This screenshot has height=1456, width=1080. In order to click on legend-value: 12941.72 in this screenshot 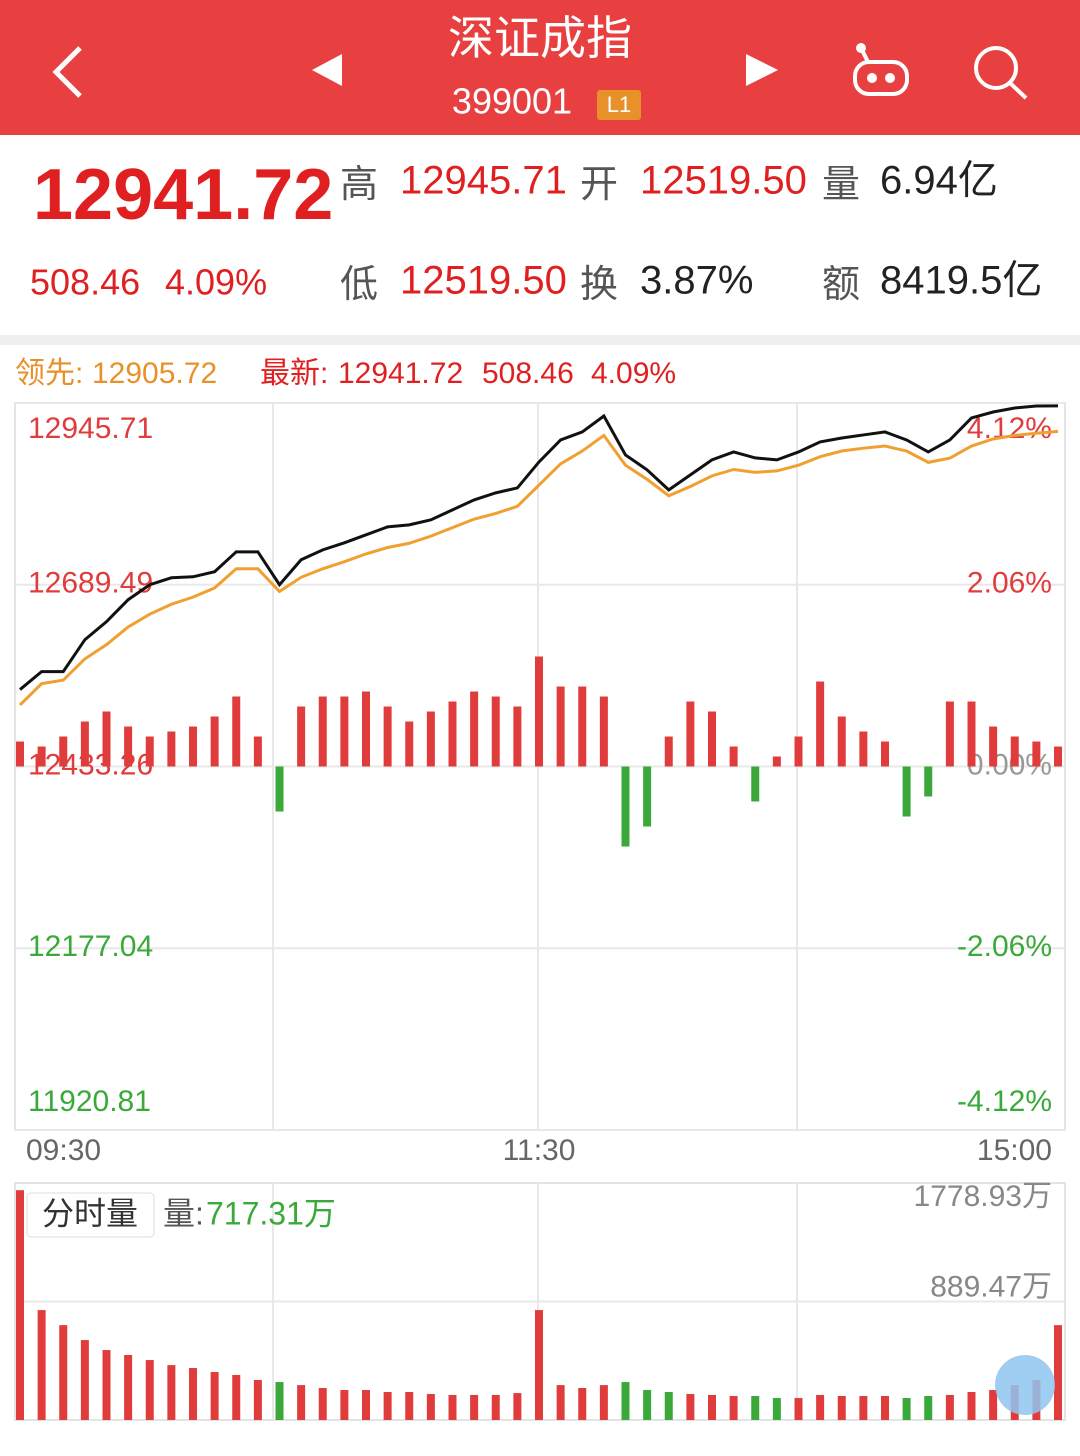, I will do `click(400, 373)`.